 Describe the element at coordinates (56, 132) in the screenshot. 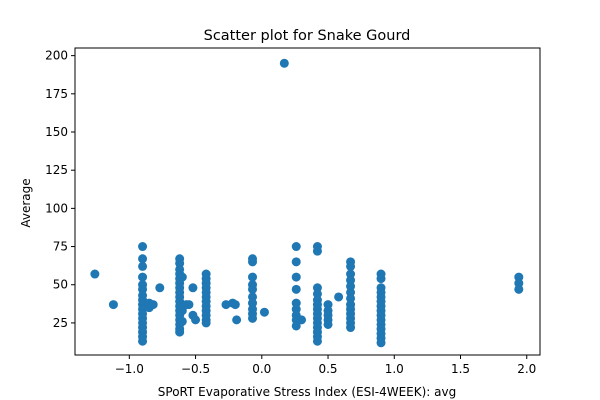

I see `y-tick-label: 150` at that location.